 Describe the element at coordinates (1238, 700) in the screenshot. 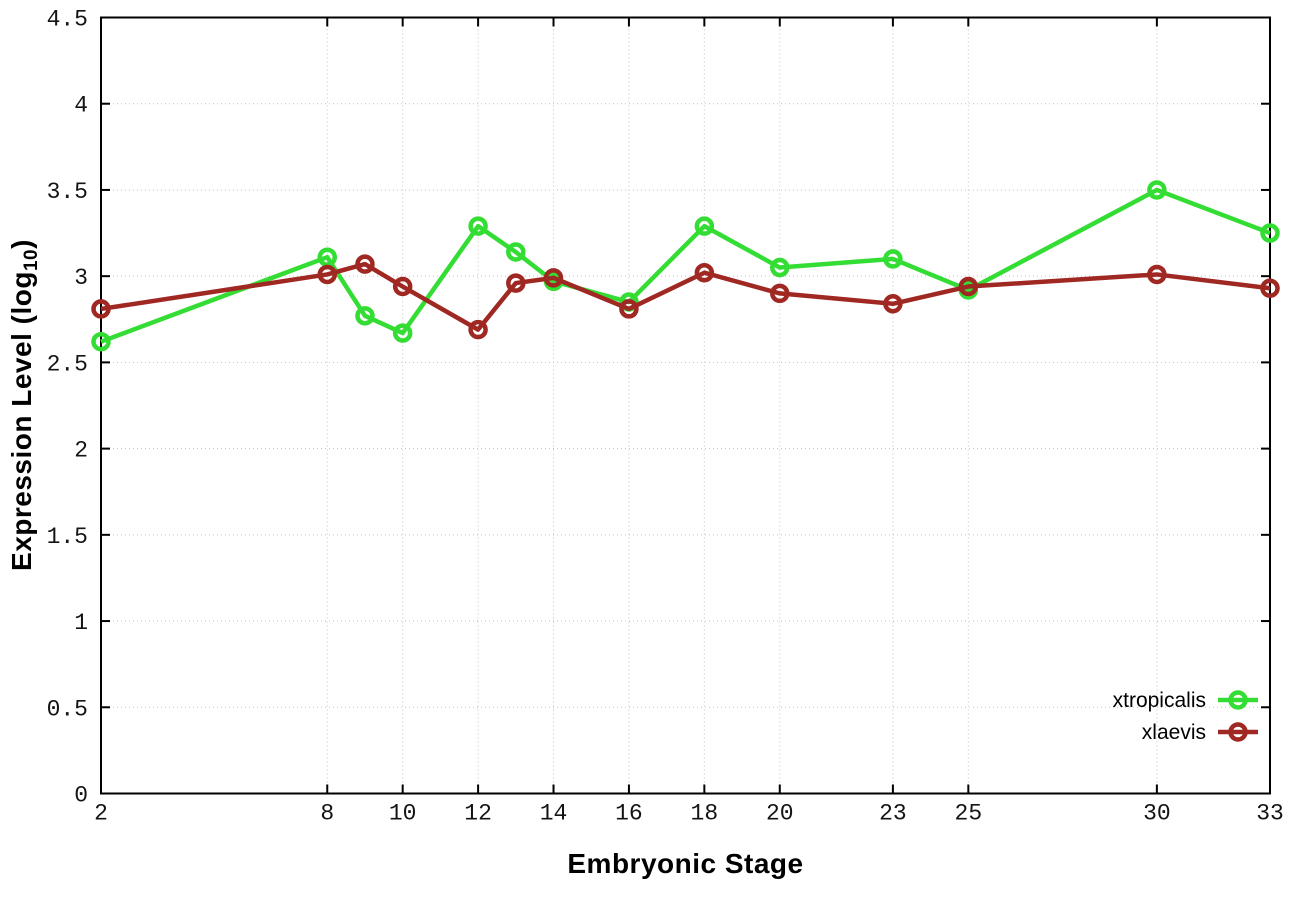

I see `legend-marker-xtropicalis-icon` at that location.